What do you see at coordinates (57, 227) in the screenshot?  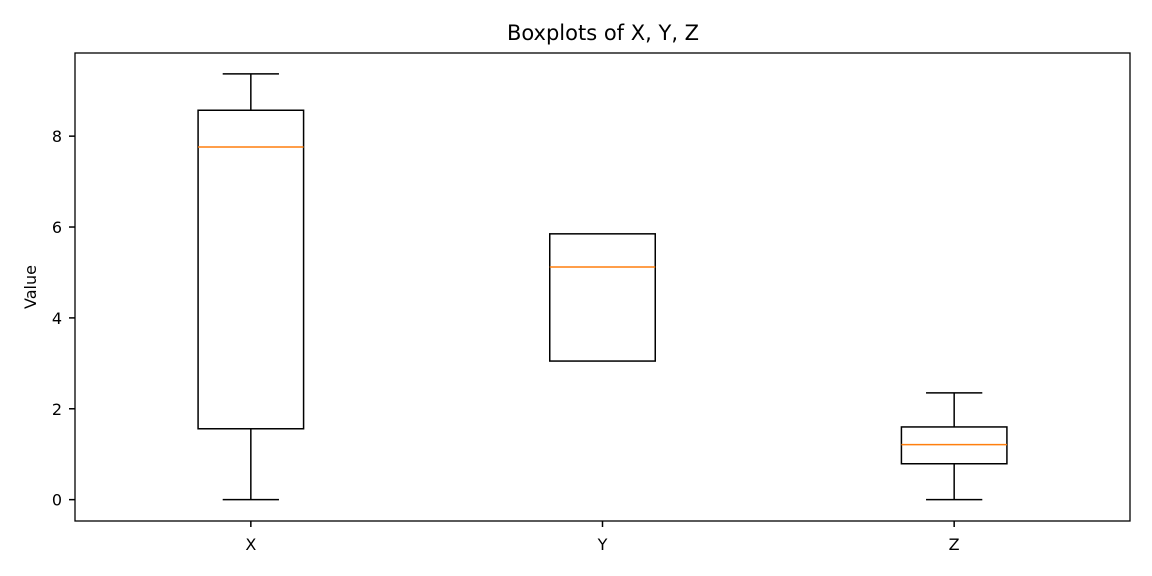 I see `y-tick-label: 6` at bounding box center [57, 227].